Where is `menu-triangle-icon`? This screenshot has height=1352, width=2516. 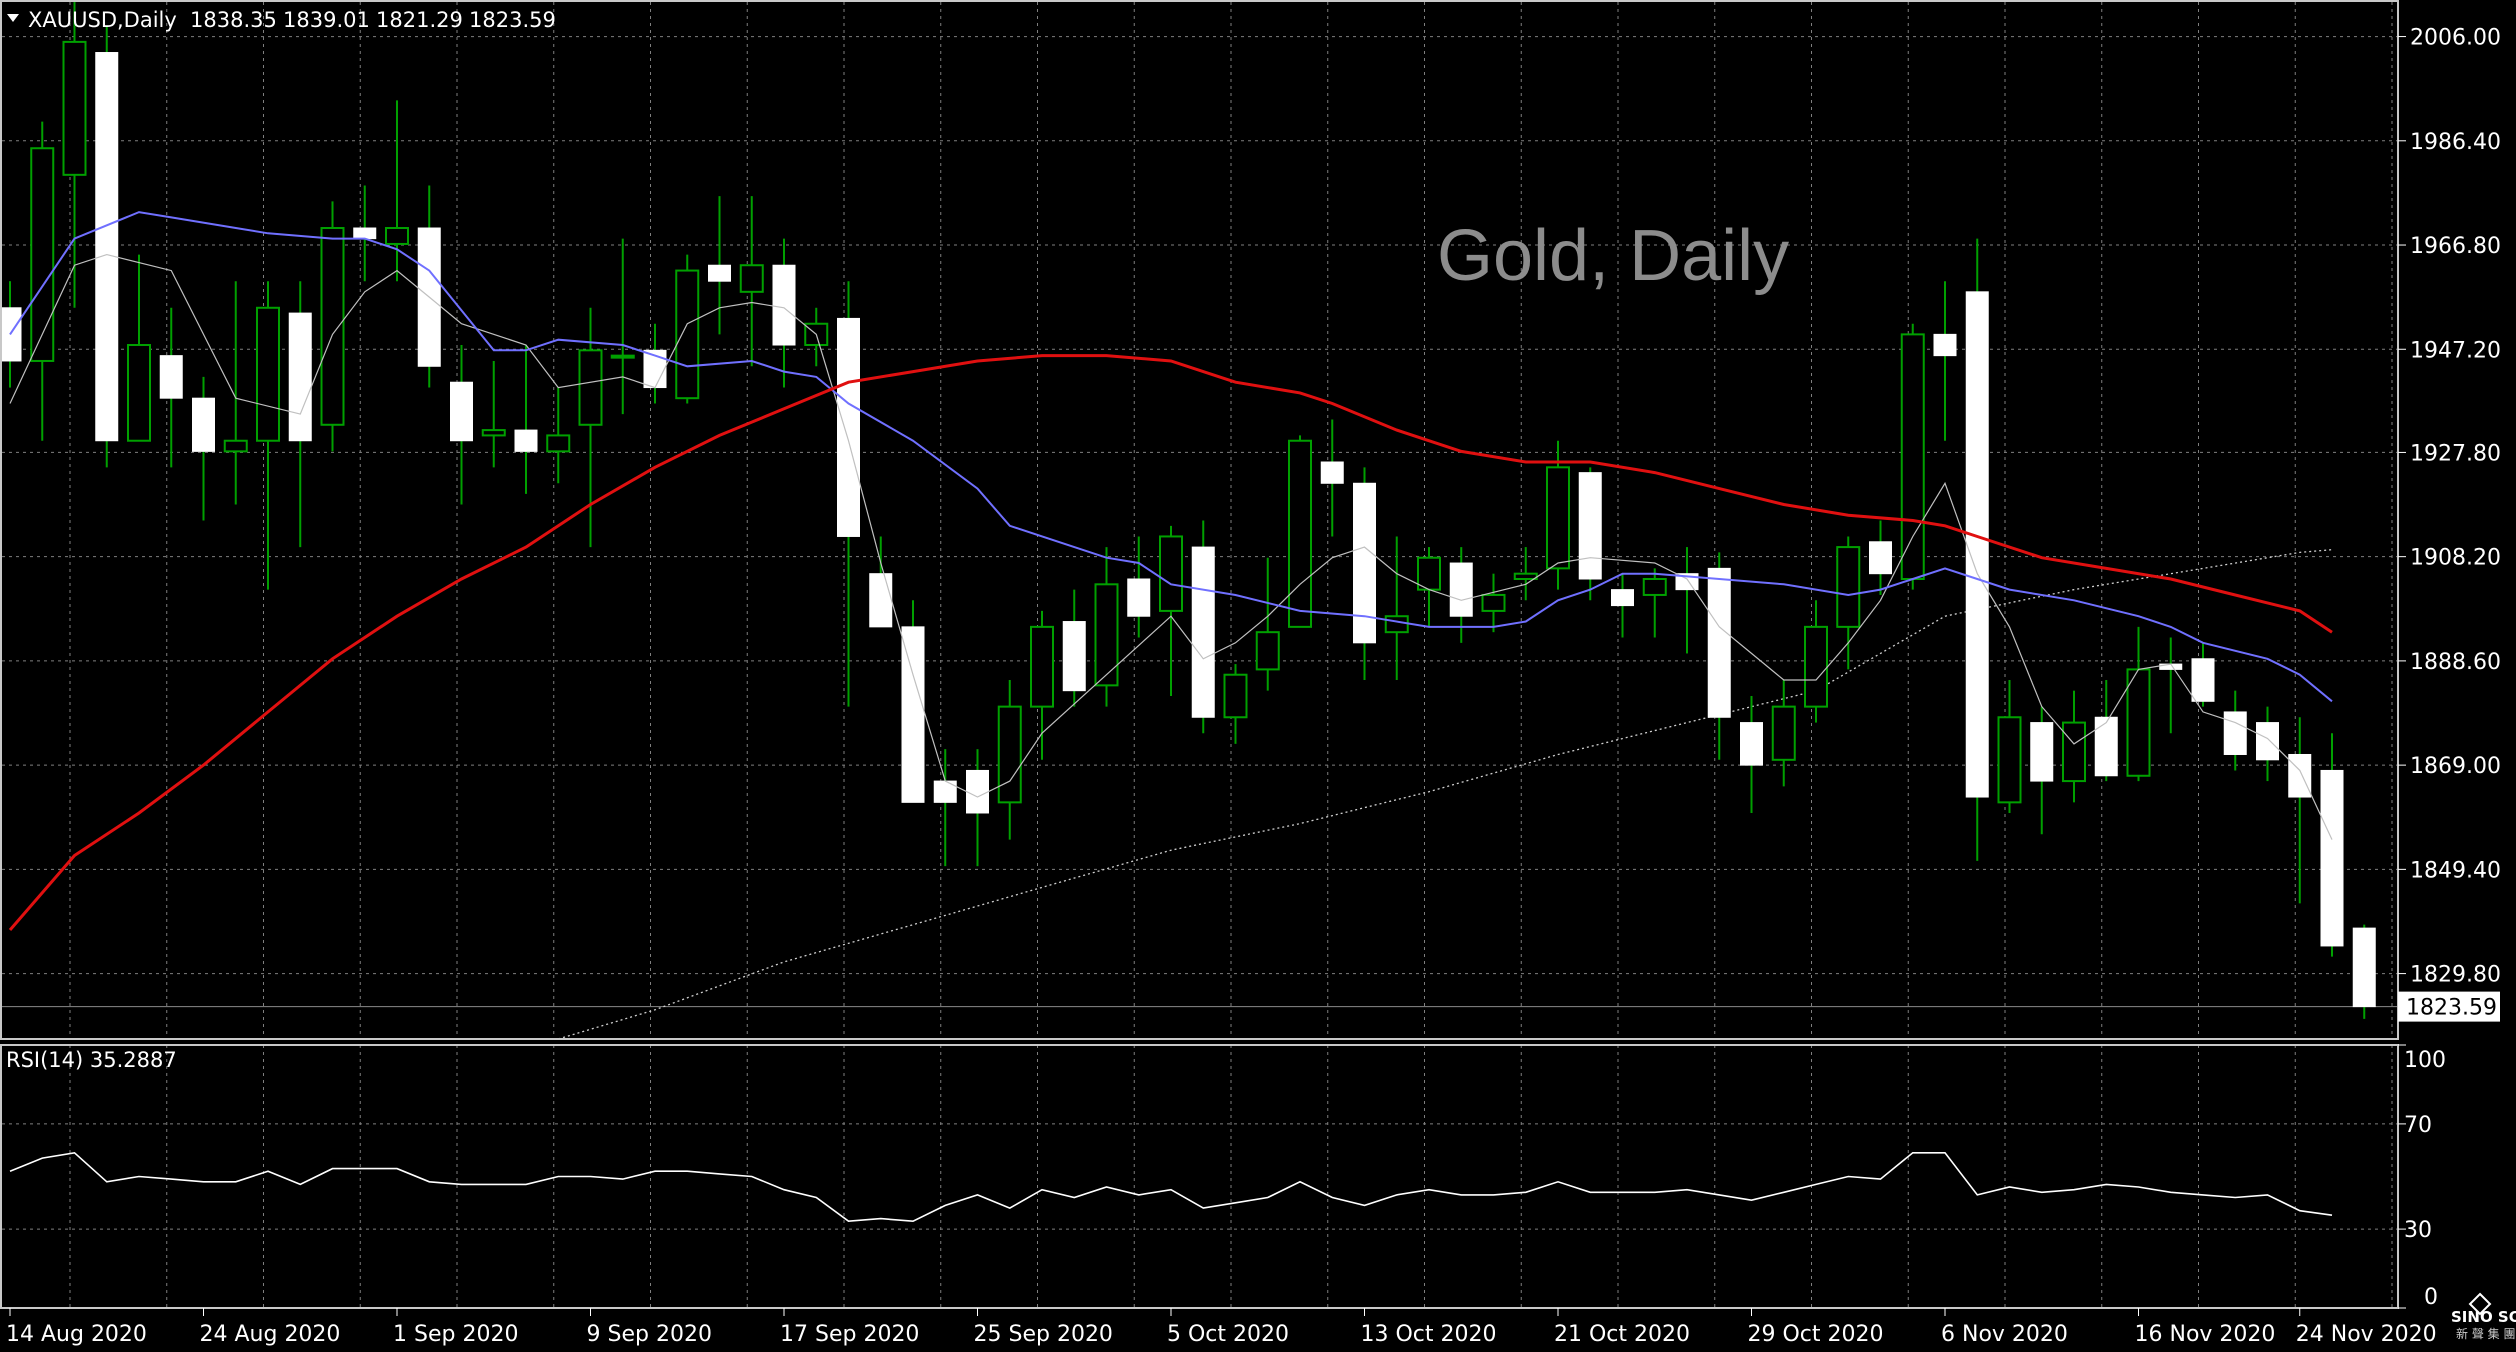 menu-triangle-icon is located at coordinates (13, 18).